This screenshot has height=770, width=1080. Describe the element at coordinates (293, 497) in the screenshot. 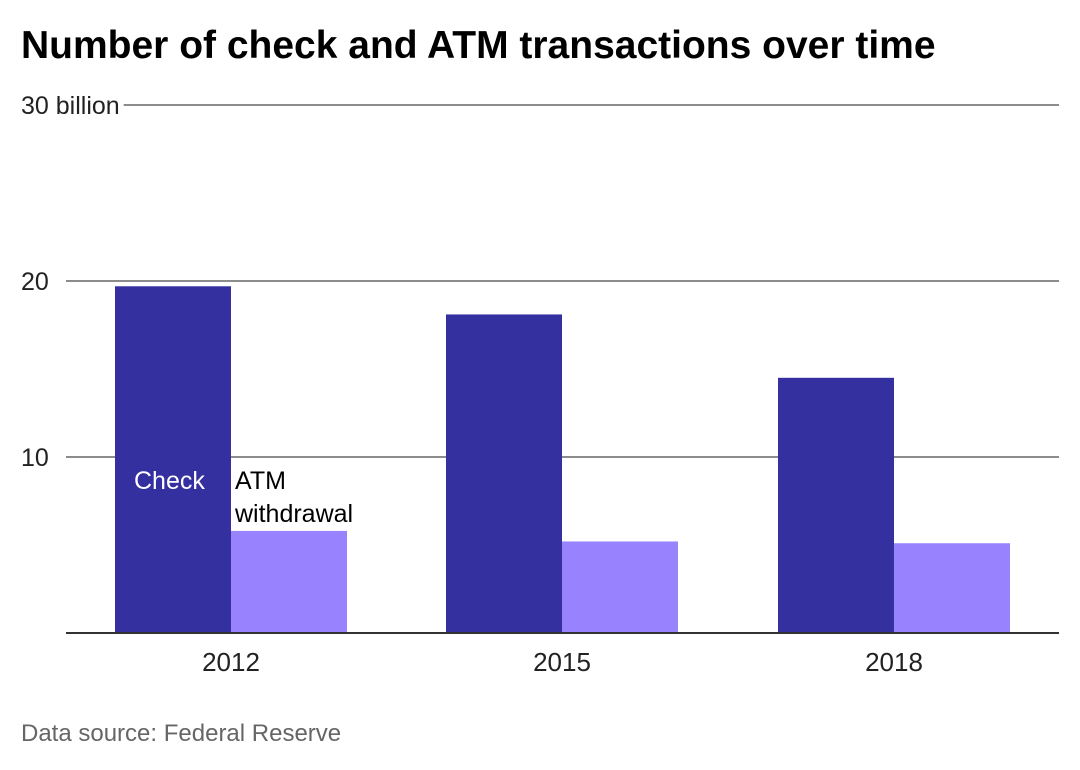

I see `series-label-atm-withdrawal: ATM withdrawal` at that location.